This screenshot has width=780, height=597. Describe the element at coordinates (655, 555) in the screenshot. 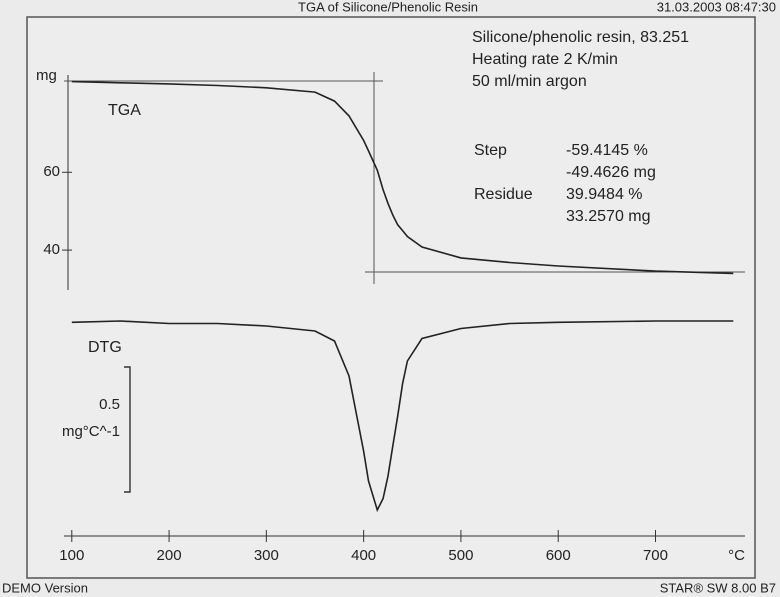

I see `x-tick-label: 700` at that location.